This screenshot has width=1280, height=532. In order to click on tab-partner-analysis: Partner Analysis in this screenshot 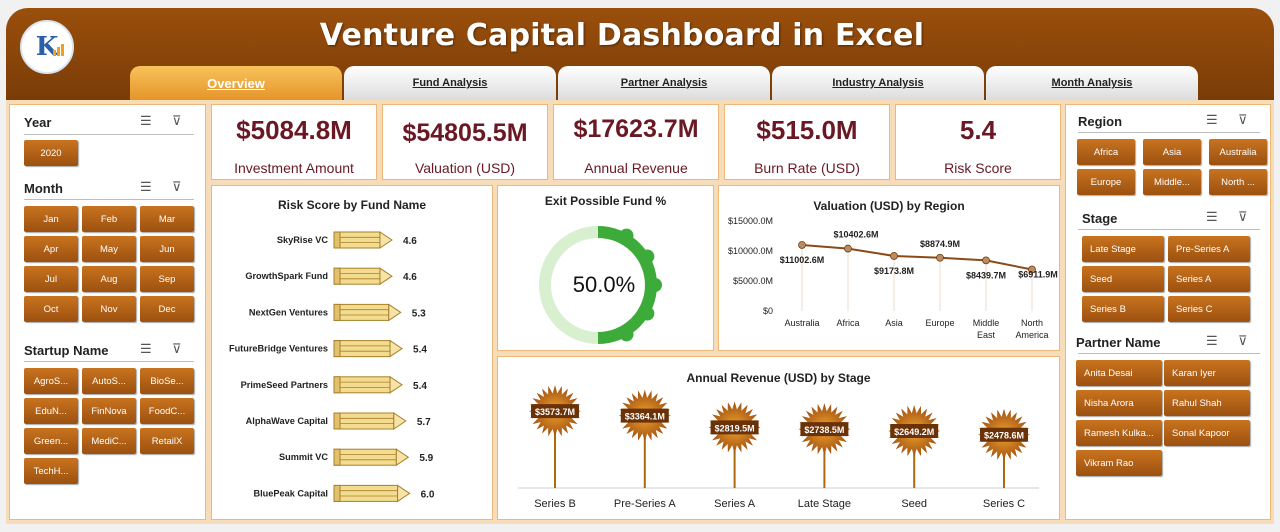, I will do `click(664, 83)`.